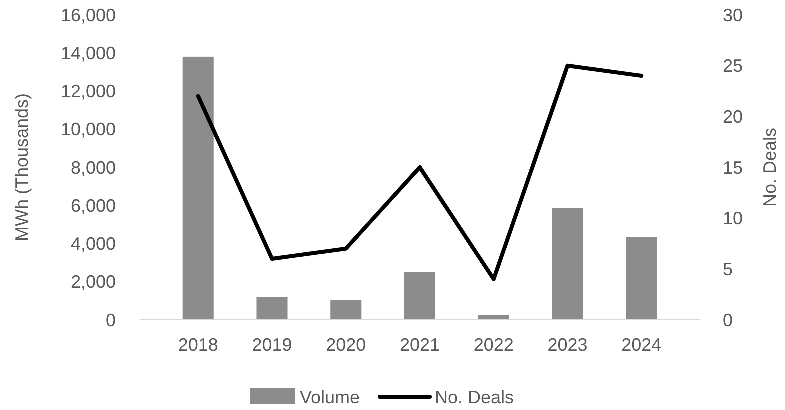 Image resolution: width=785 pixels, height=410 pixels. What do you see at coordinates (22, 167) in the screenshot?
I see `y-axis-title: MWh (Thousands)` at bounding box center [22, 167].